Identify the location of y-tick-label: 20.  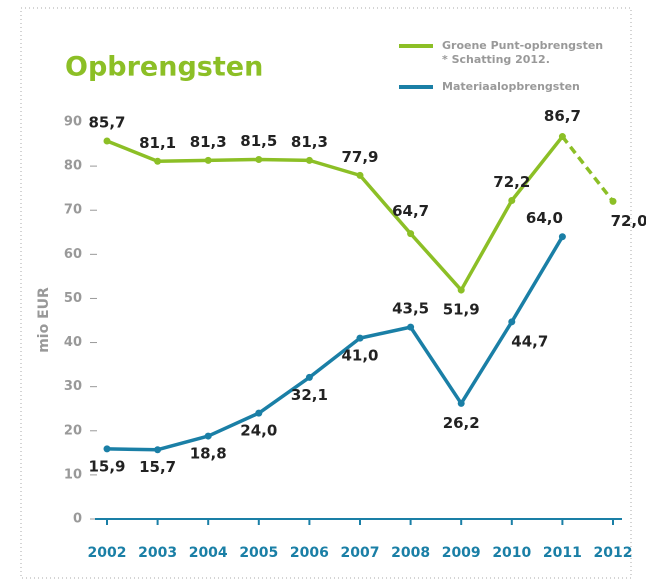
(73, 430).